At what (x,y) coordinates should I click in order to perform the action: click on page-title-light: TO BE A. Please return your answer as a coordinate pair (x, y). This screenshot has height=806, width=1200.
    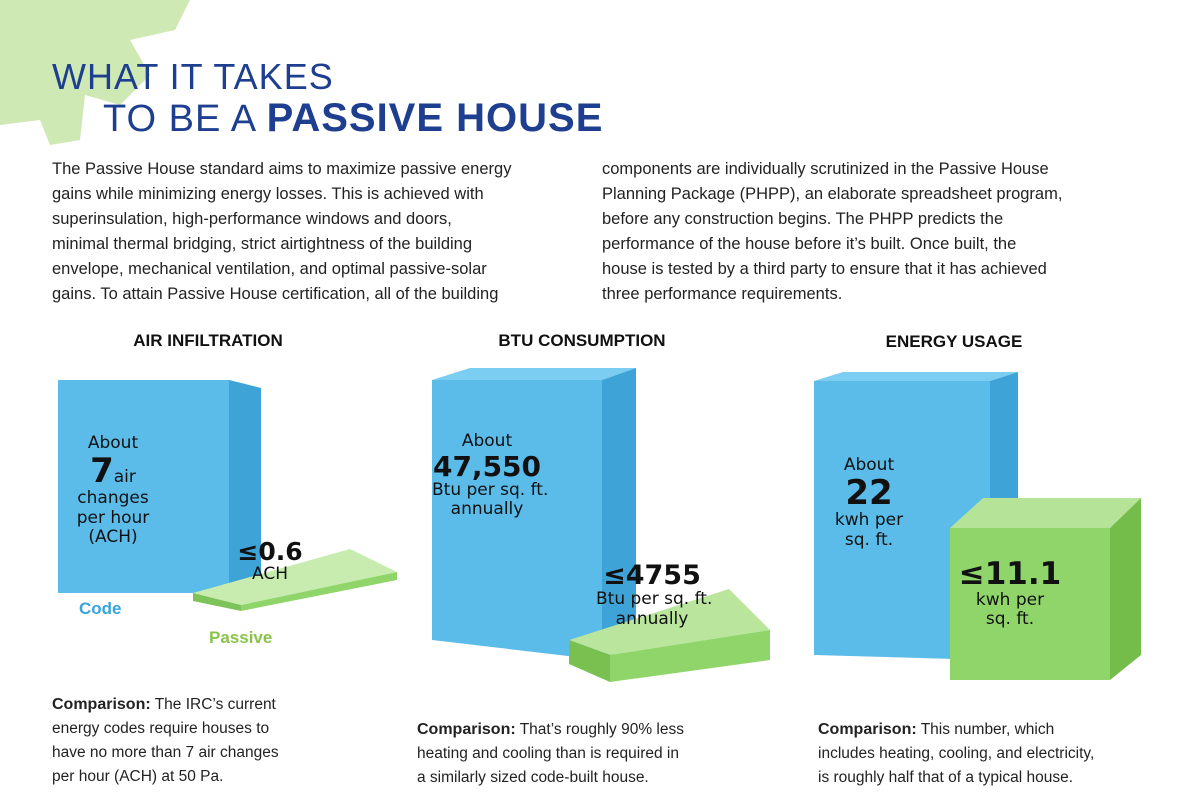
    Looking at the image, I should click on (179, 119).